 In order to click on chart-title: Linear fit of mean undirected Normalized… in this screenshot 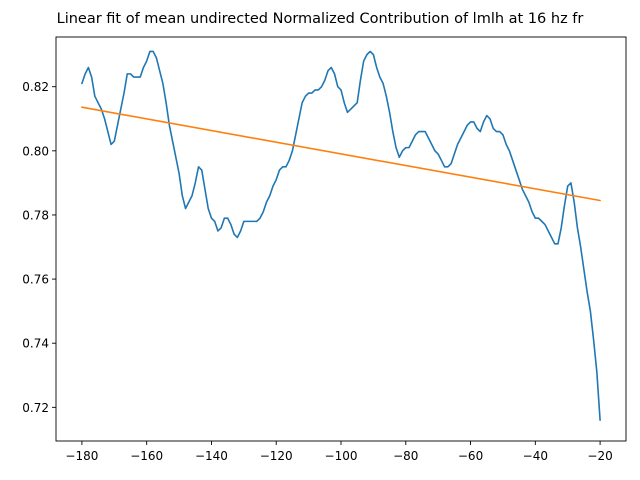, I will do `click(320, 19)`.